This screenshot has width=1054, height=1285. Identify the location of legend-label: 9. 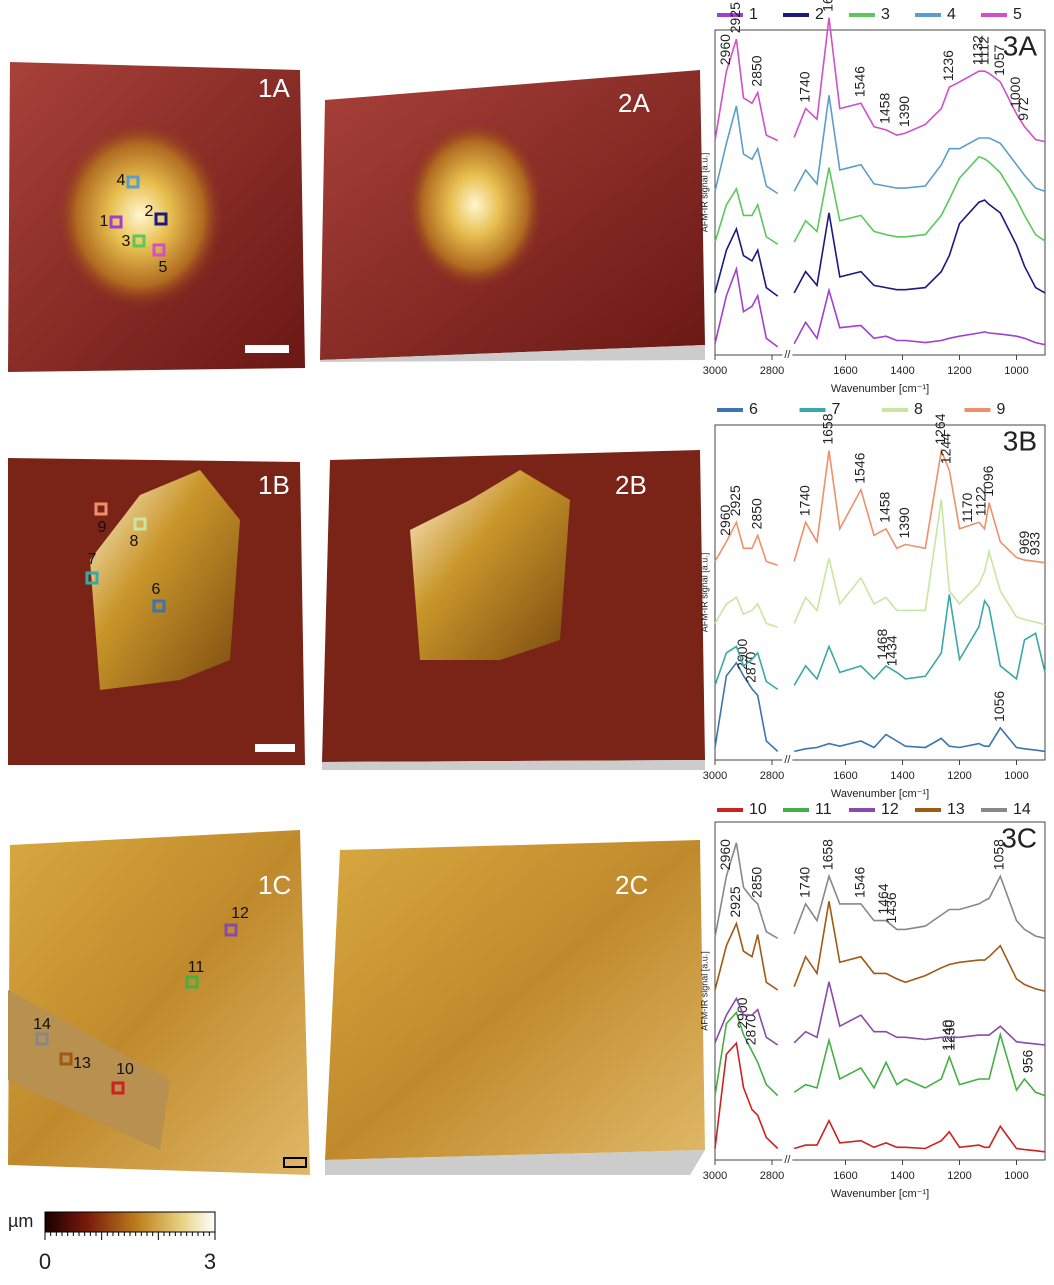
(1001, 409).